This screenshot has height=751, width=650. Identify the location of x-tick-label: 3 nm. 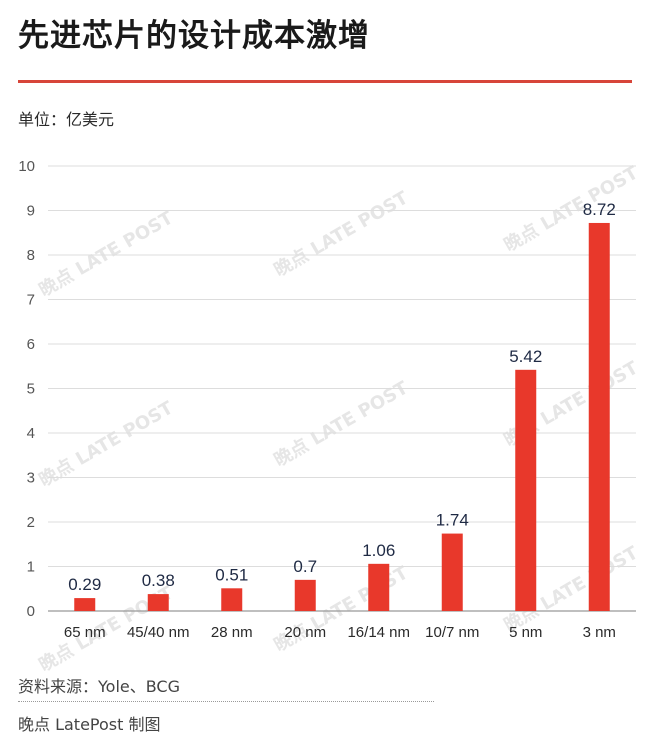
(599, 632).